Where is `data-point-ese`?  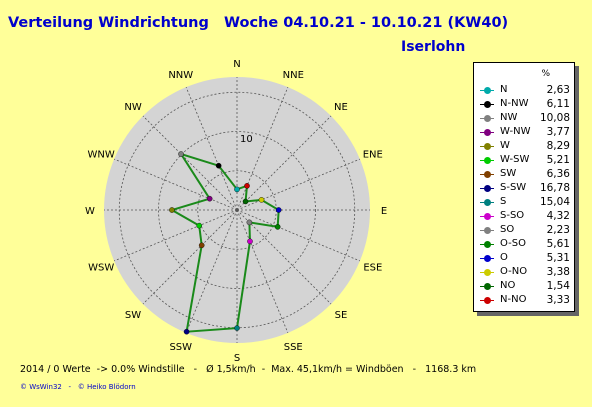
data-point-ese is located at coordinates (277, 227).